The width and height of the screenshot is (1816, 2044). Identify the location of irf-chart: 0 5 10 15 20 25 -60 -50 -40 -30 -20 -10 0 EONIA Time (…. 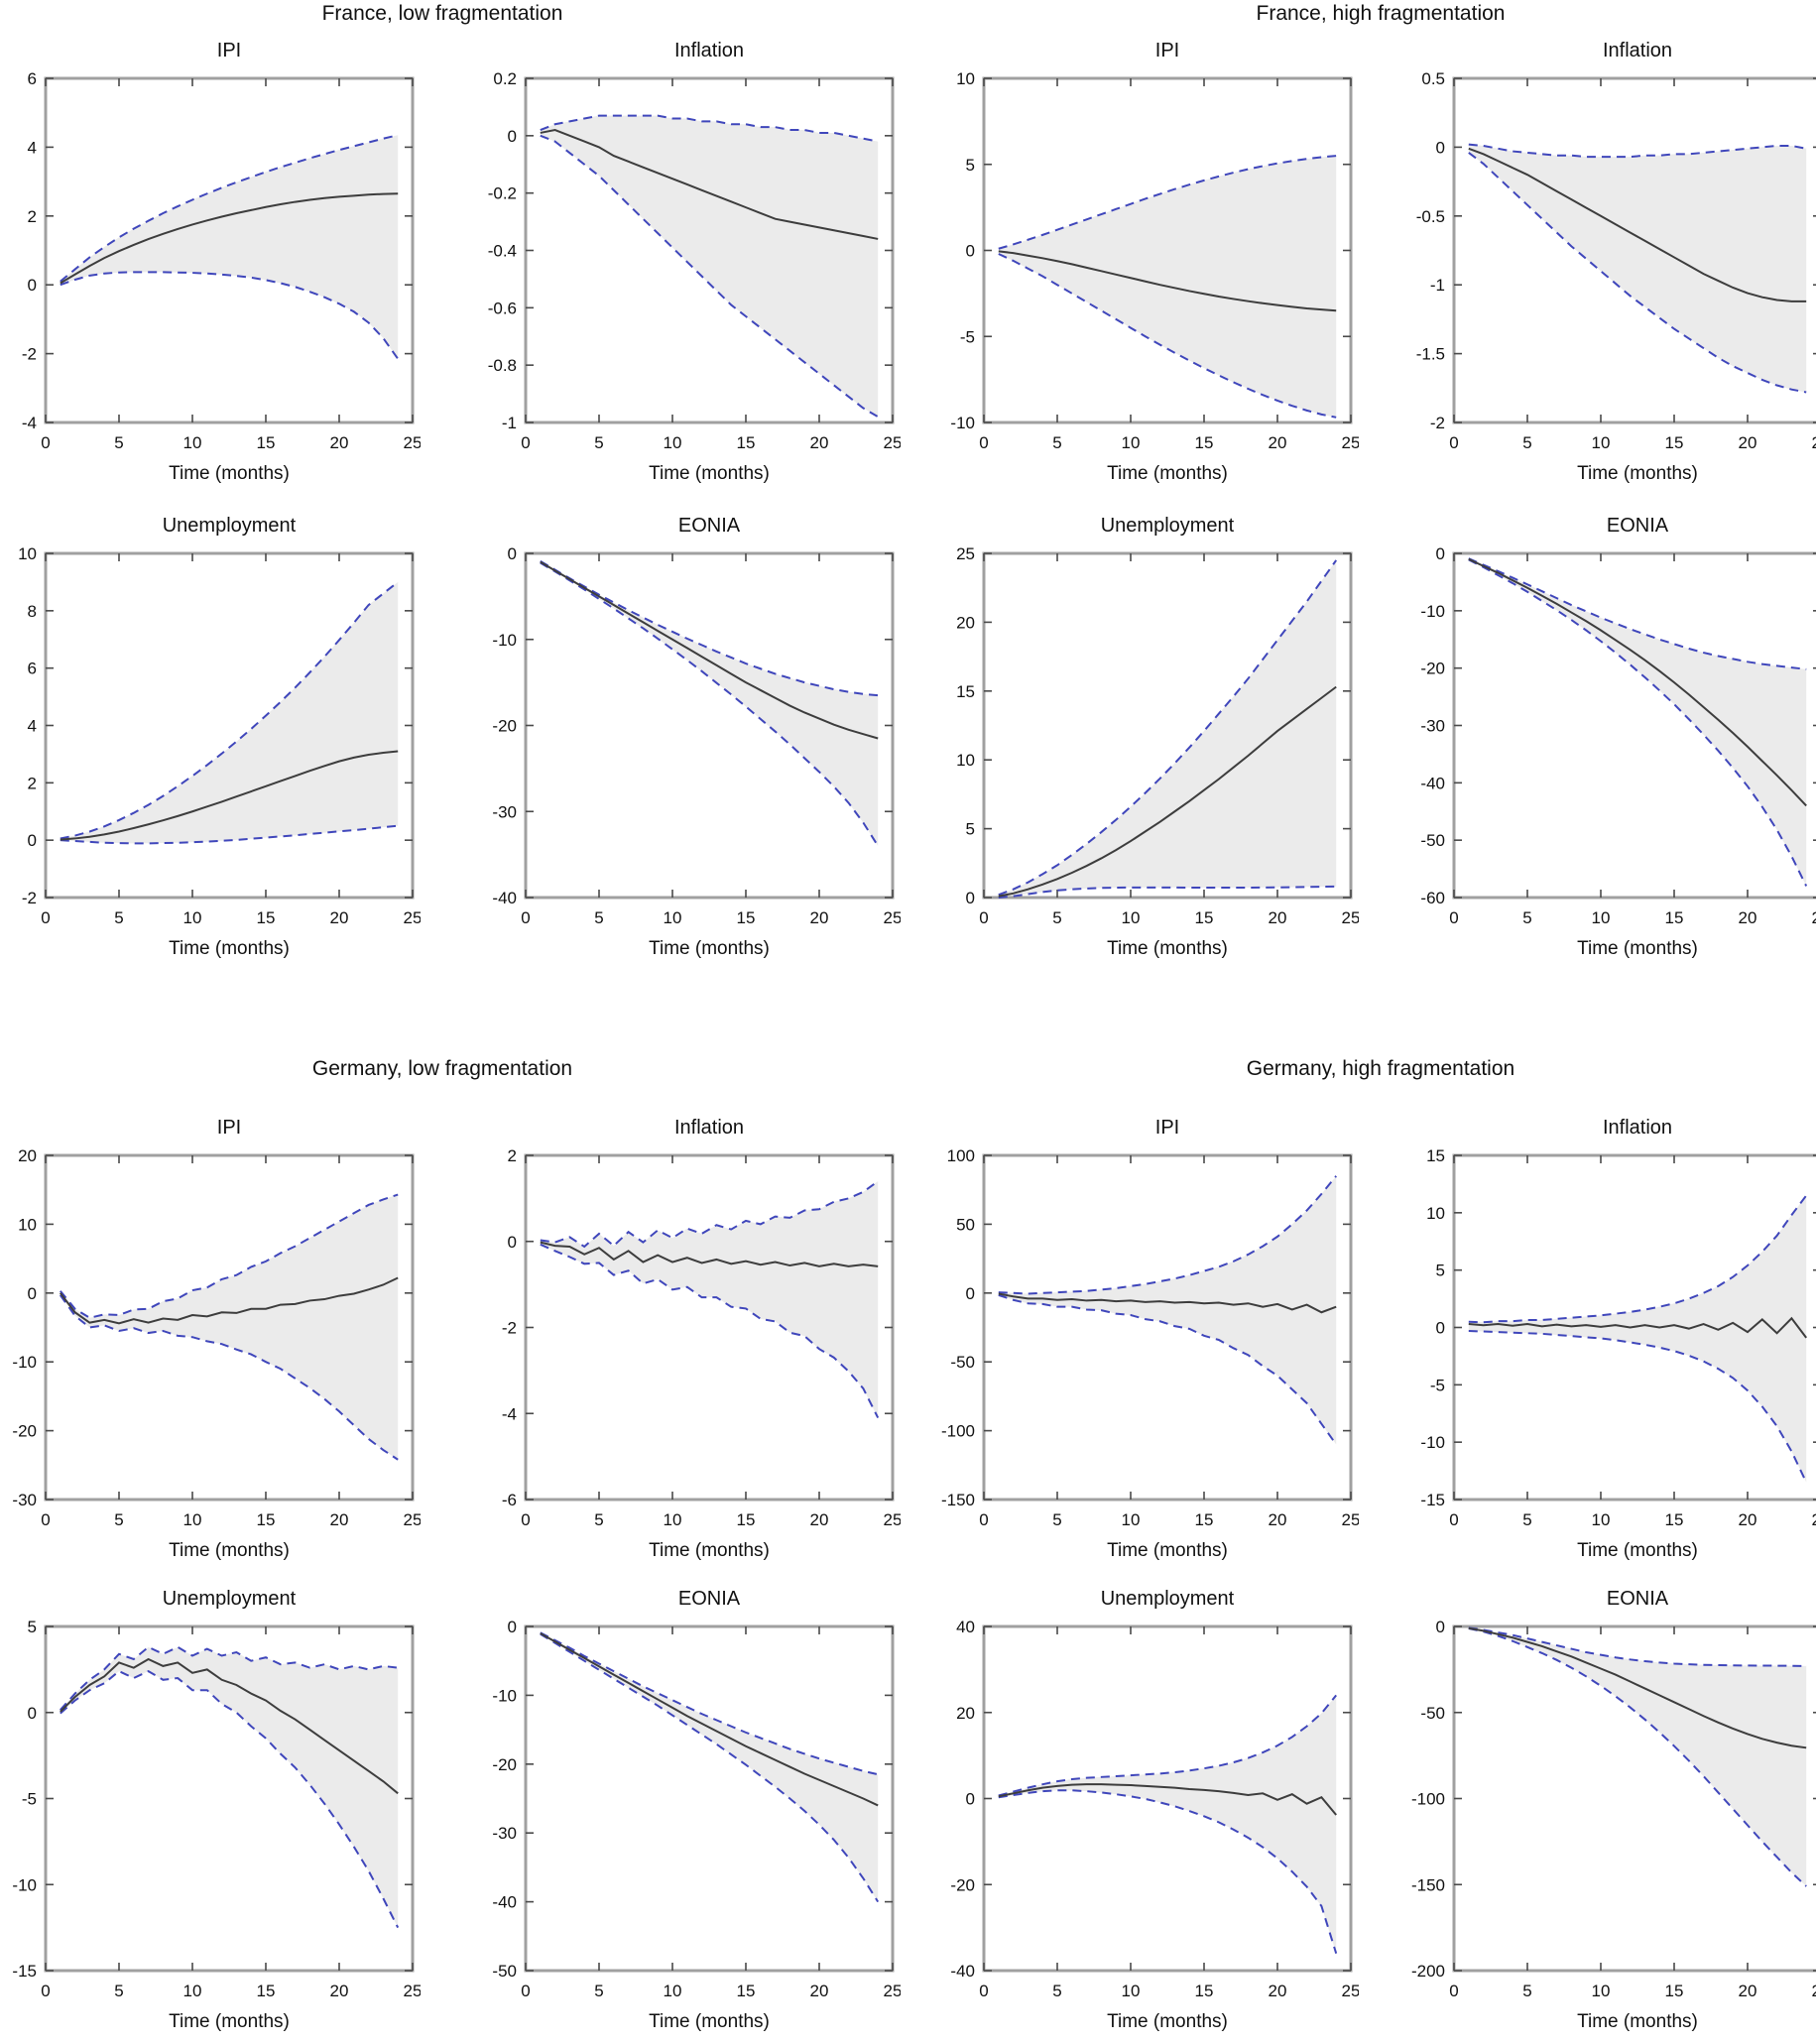
(1618, 737).